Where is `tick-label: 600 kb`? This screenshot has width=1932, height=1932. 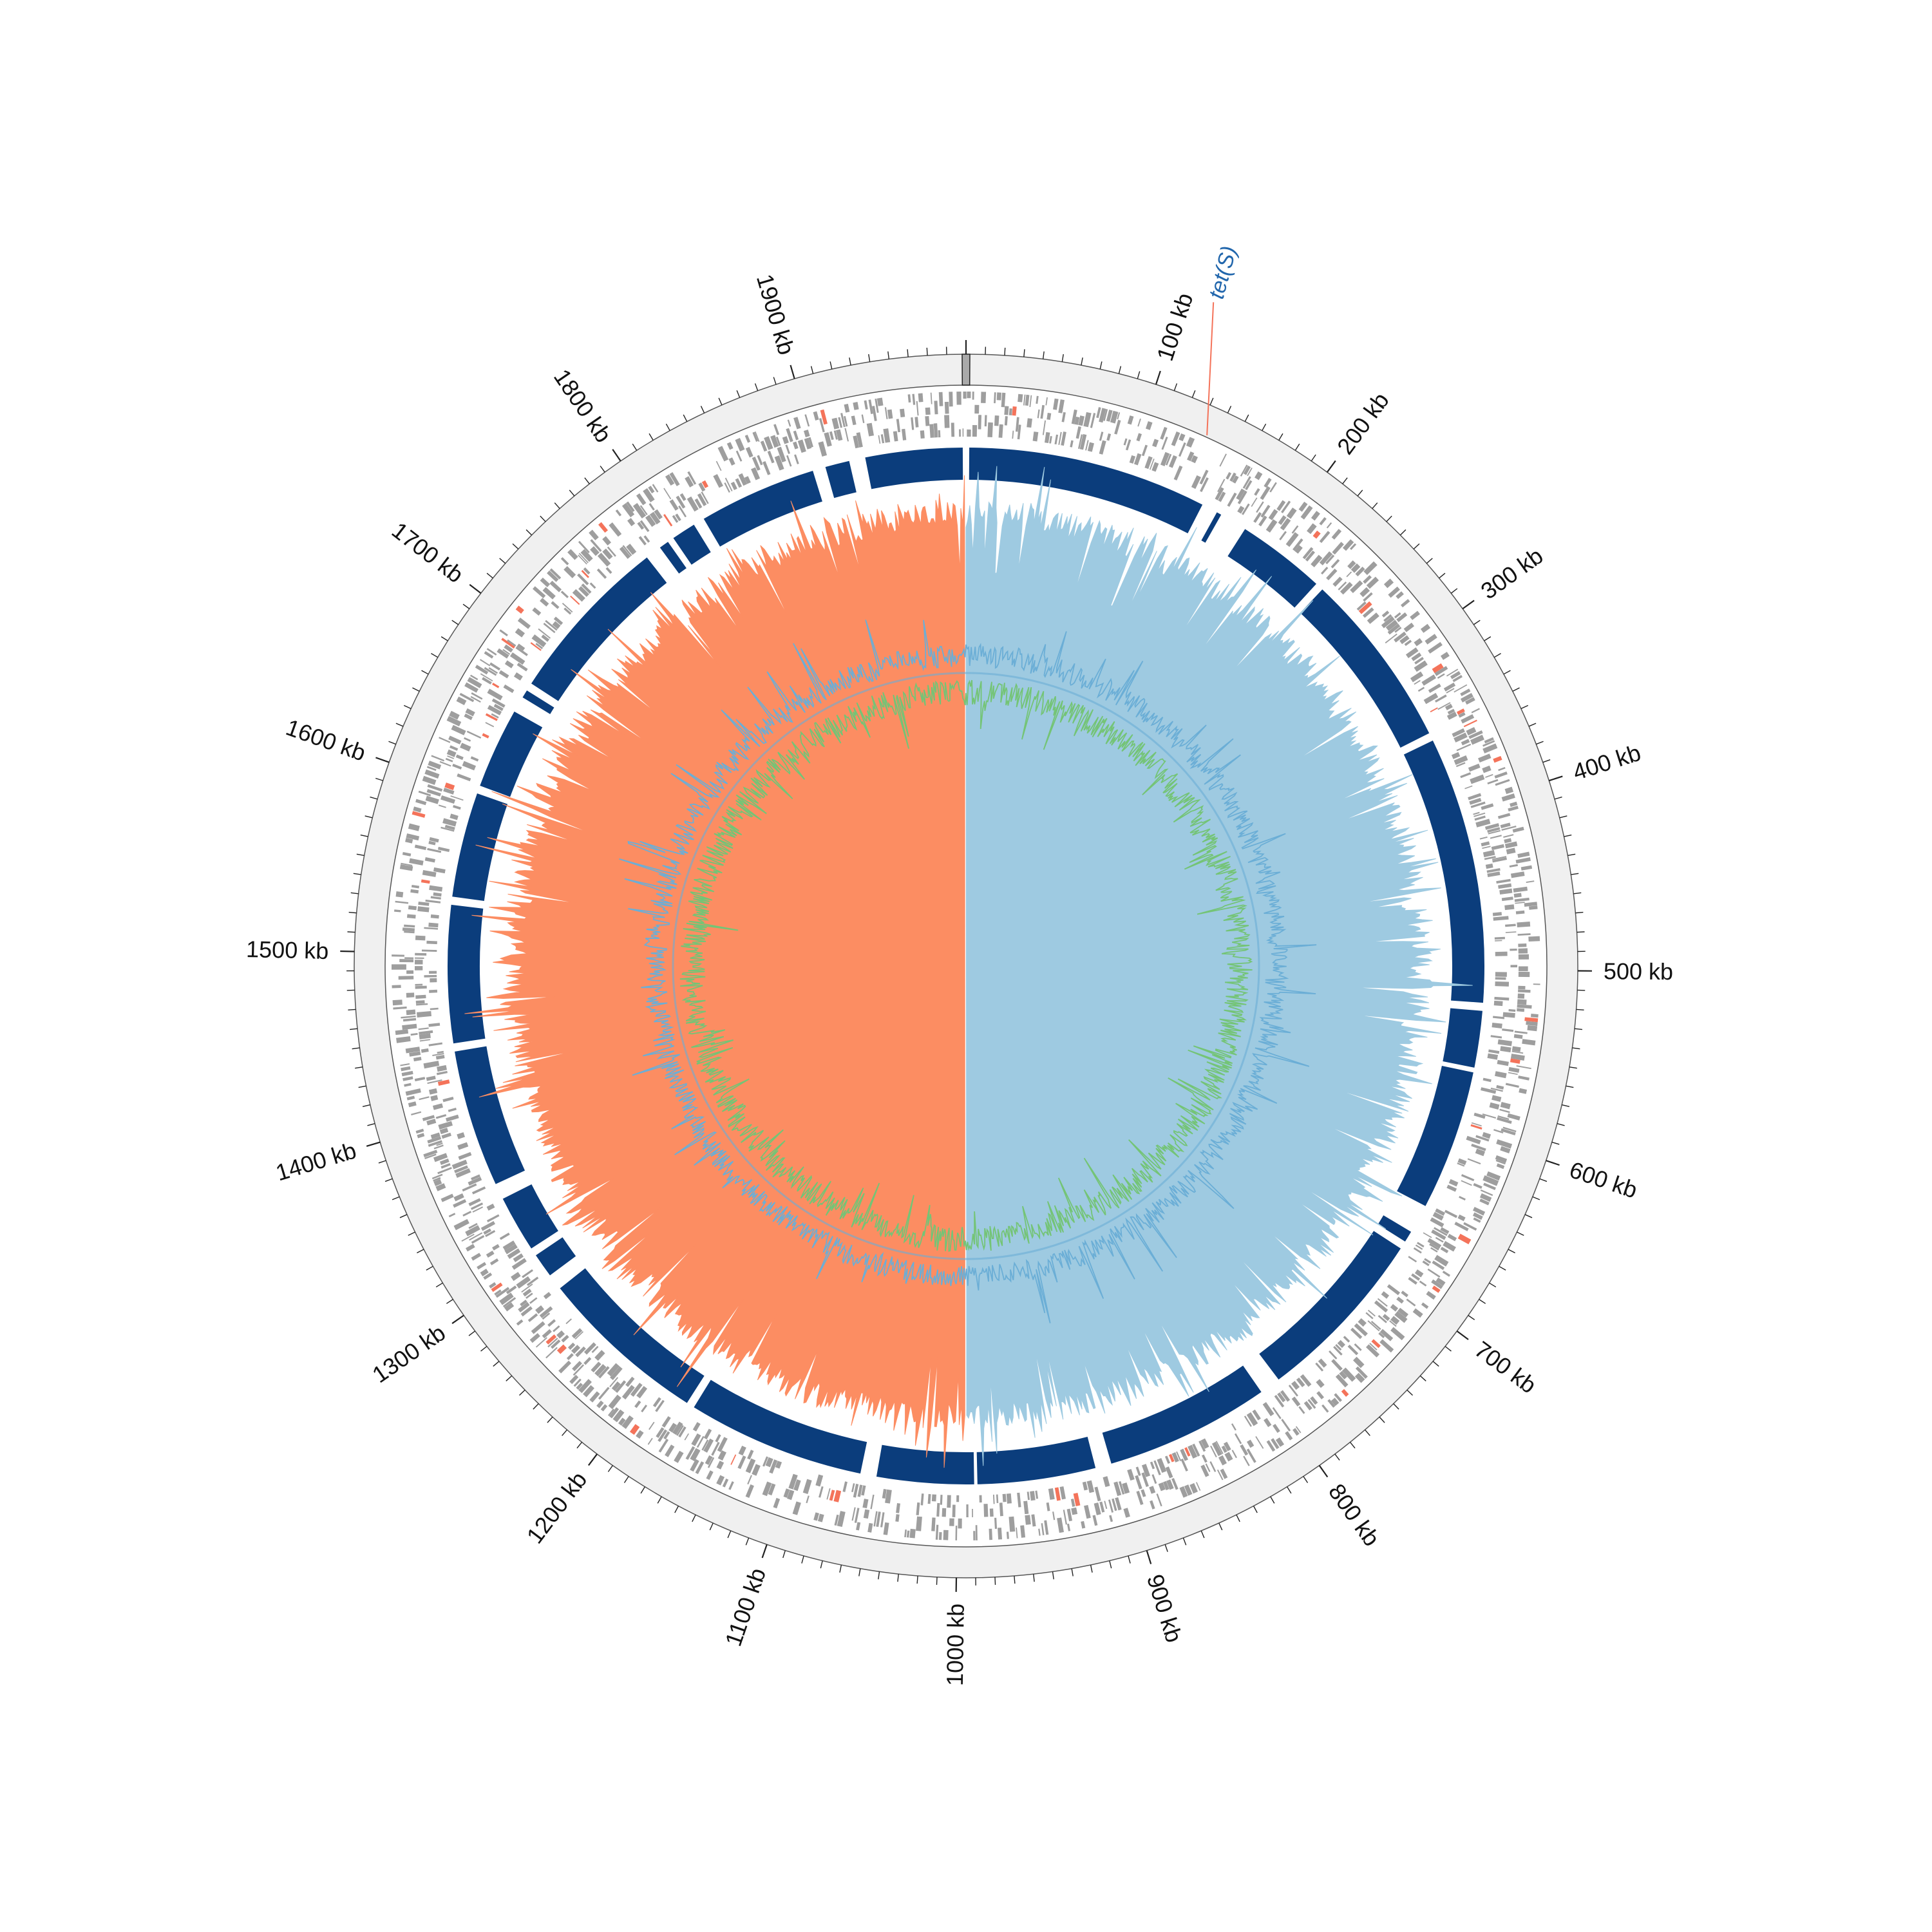
tick-label: 600 kb is located at coordinates (1603, 1179).